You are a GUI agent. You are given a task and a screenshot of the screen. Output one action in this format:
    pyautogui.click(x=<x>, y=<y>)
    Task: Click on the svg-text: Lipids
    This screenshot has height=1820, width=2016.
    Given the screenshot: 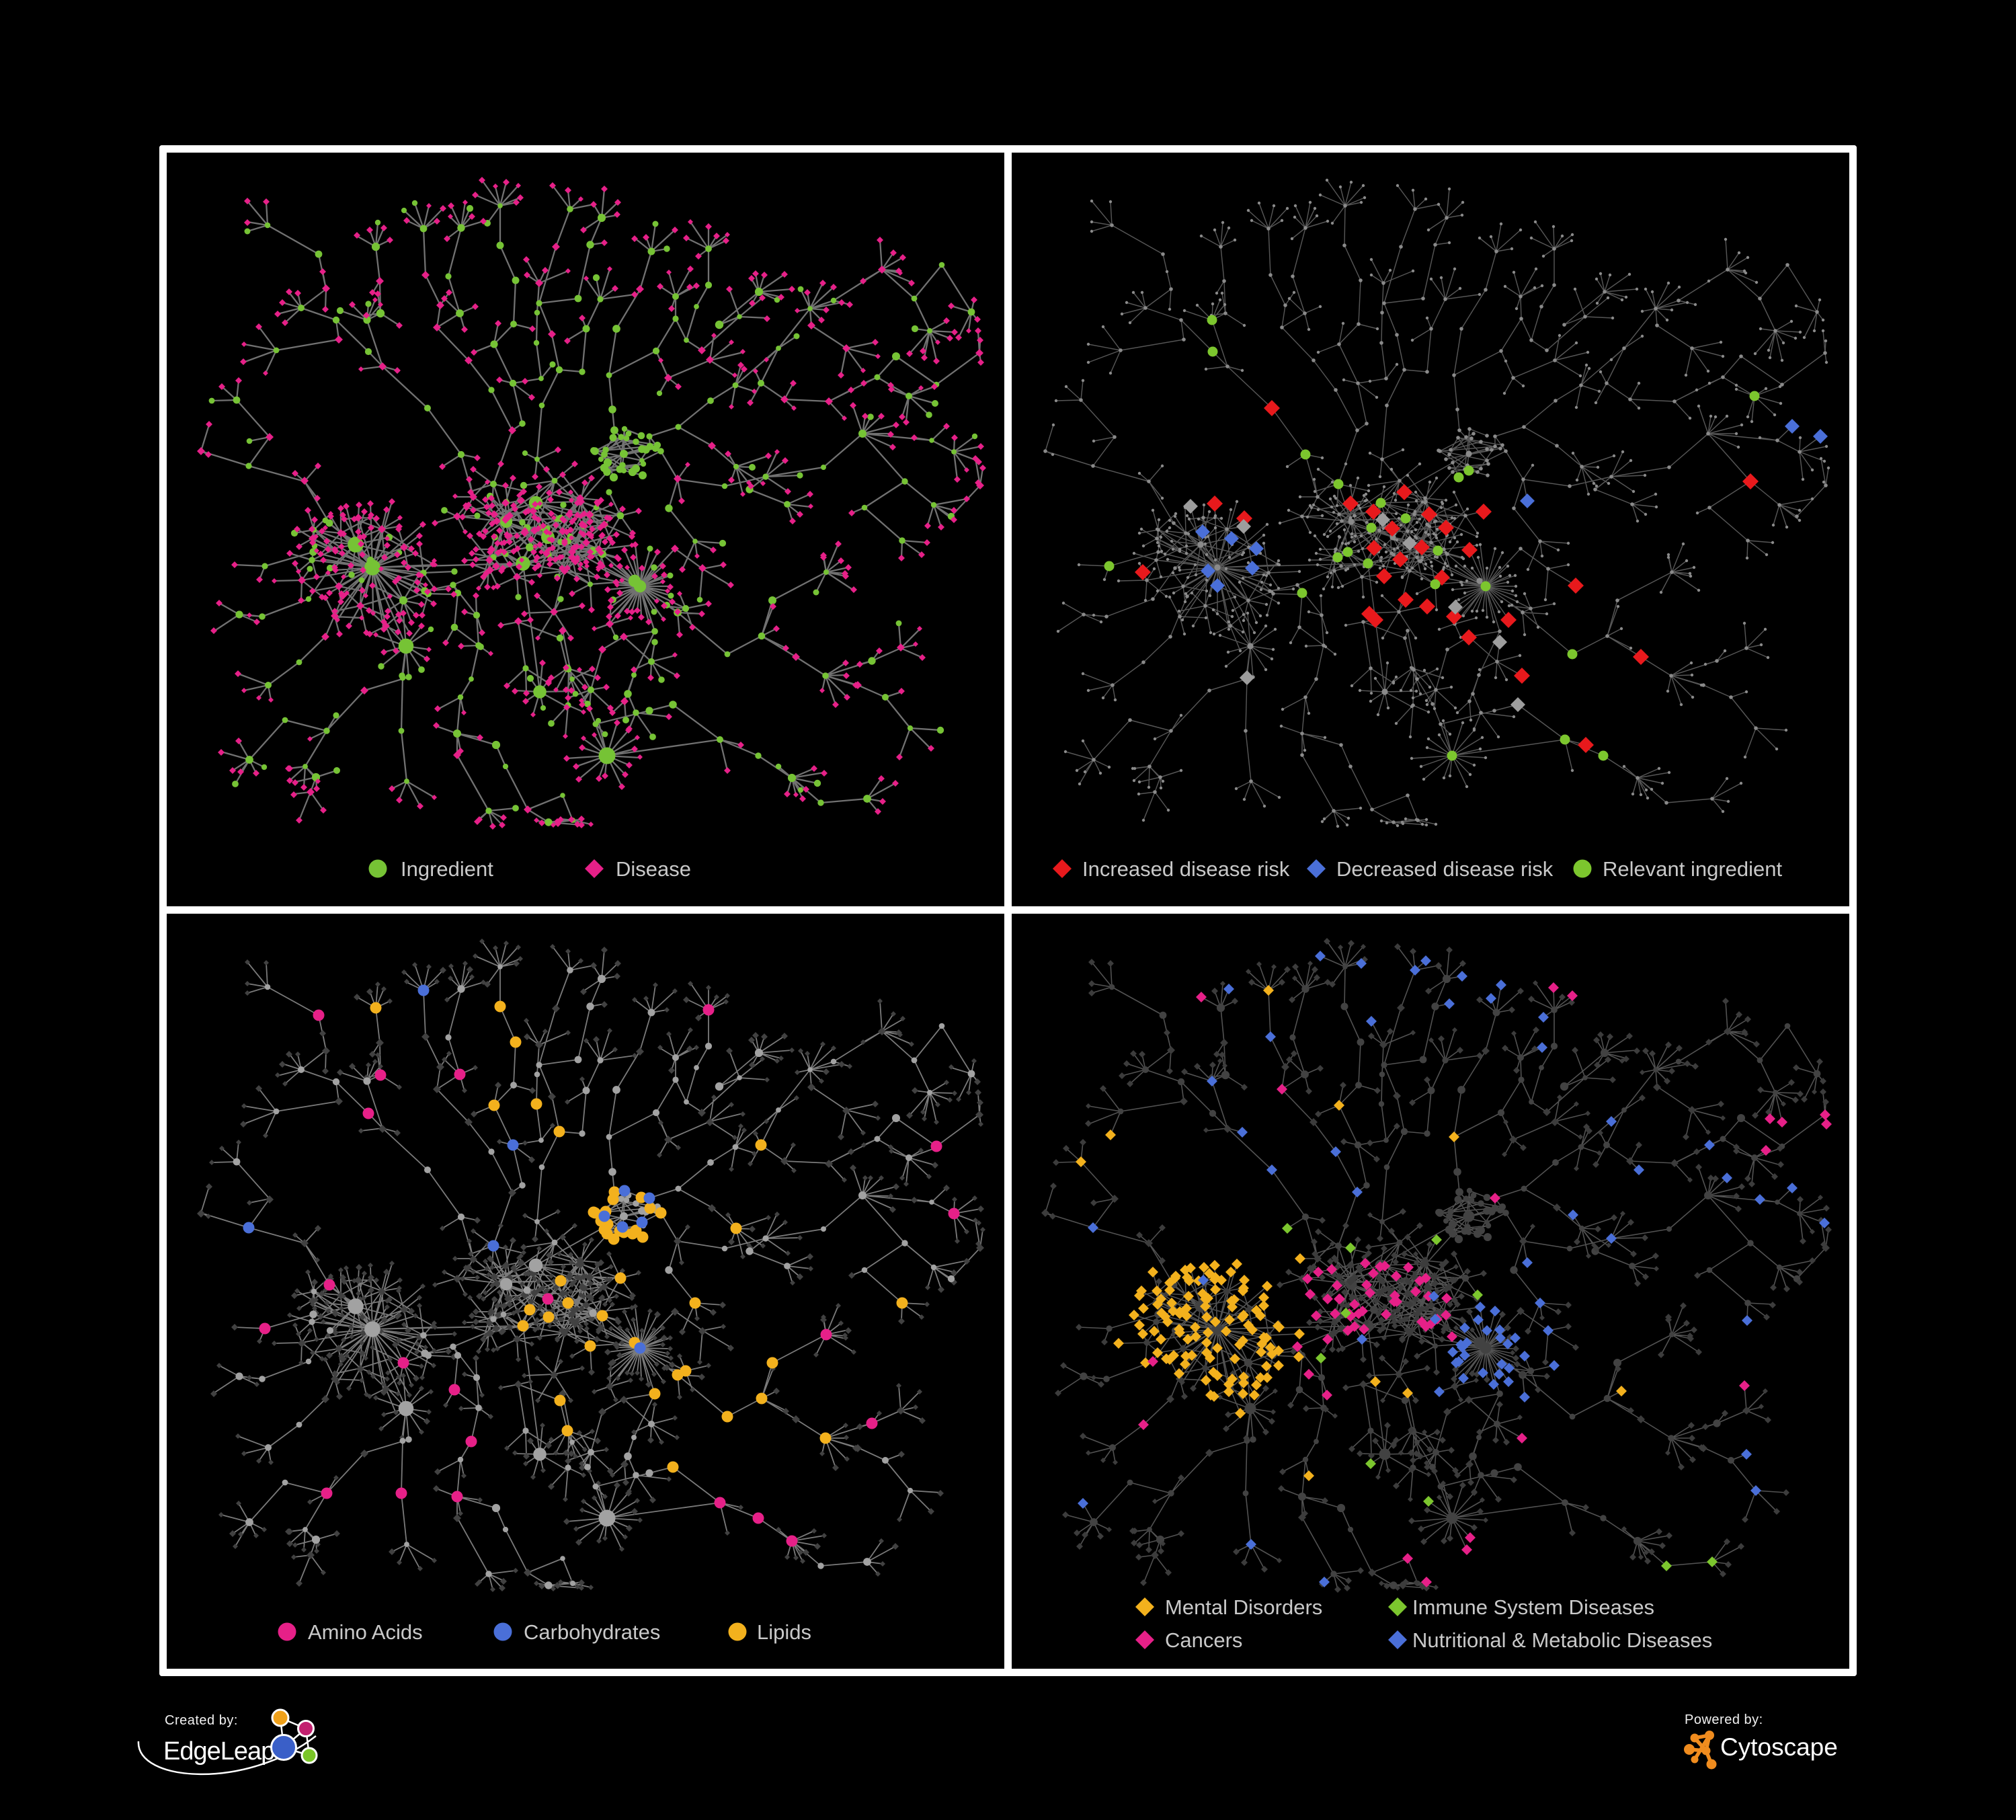 What is the action you would take?
    pyautogui.click(x=784, y=1632)
    